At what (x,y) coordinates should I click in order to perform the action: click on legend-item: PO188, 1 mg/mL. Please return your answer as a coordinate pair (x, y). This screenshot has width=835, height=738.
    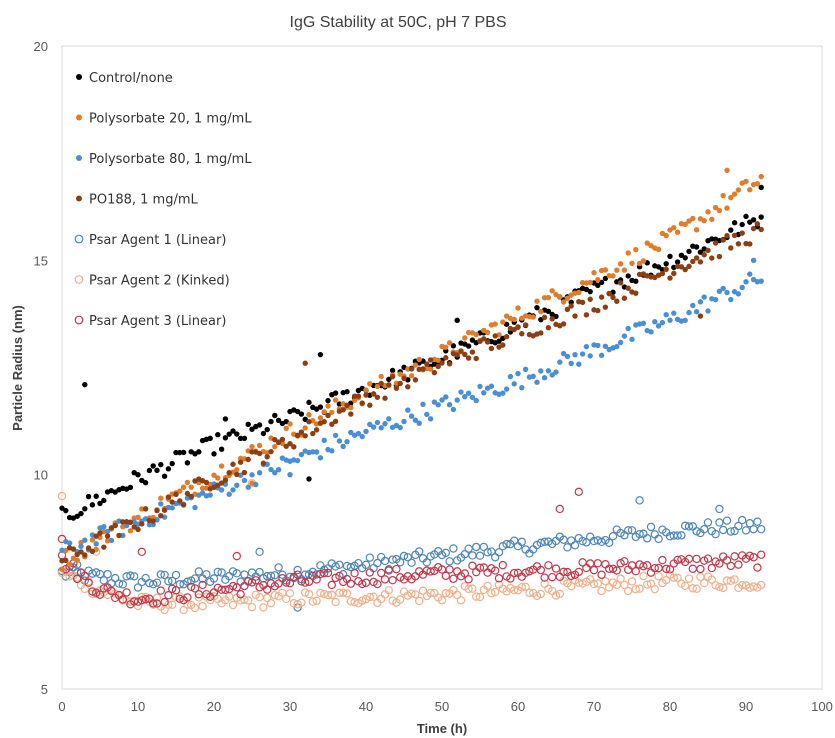
    Looking at the image, I should click on (137, 200).